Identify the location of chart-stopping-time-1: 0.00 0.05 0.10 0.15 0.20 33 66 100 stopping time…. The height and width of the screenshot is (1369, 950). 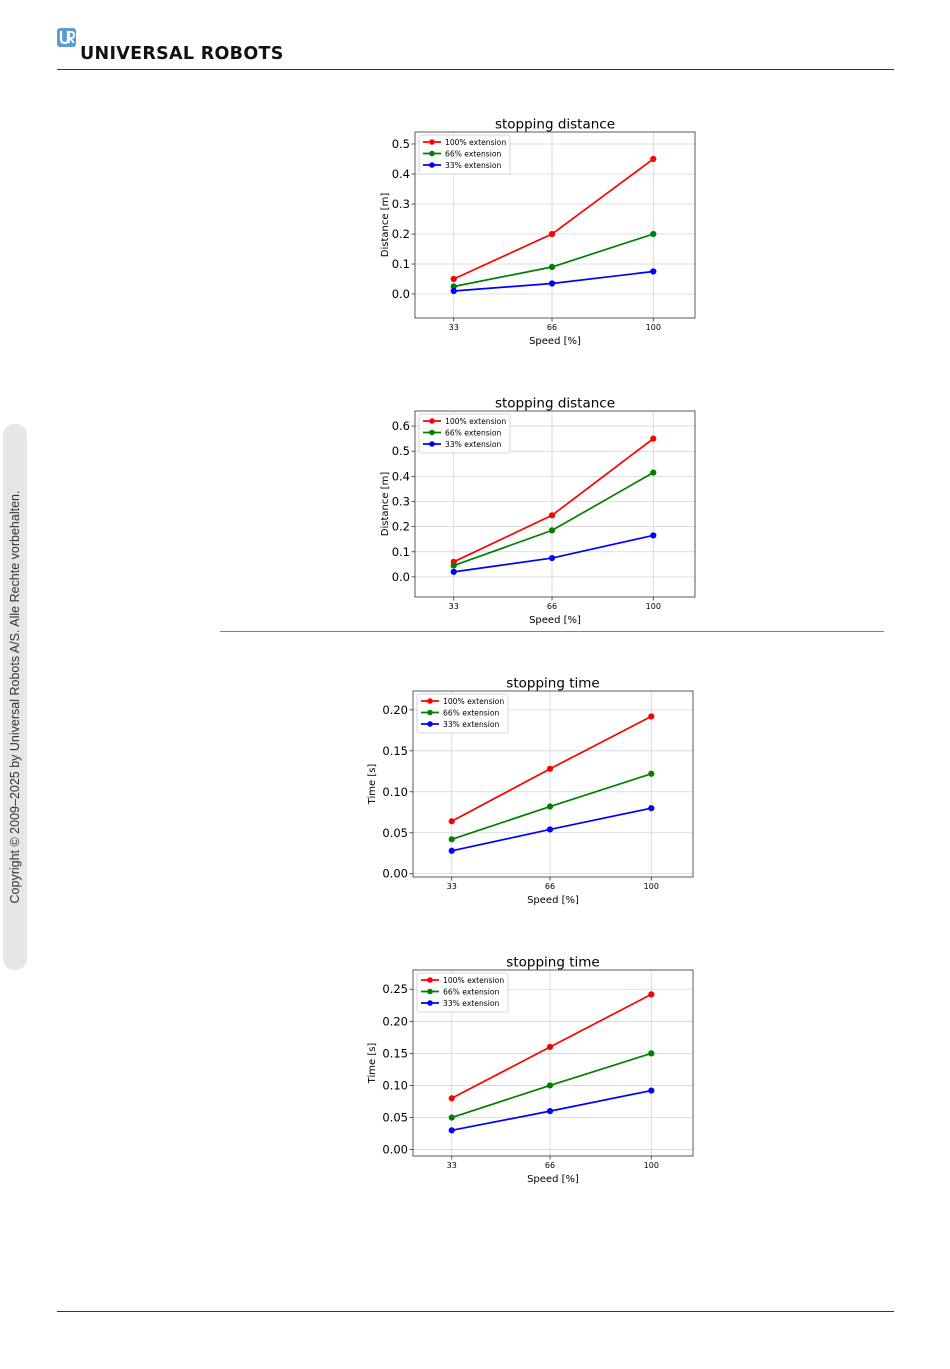
(530, 791).